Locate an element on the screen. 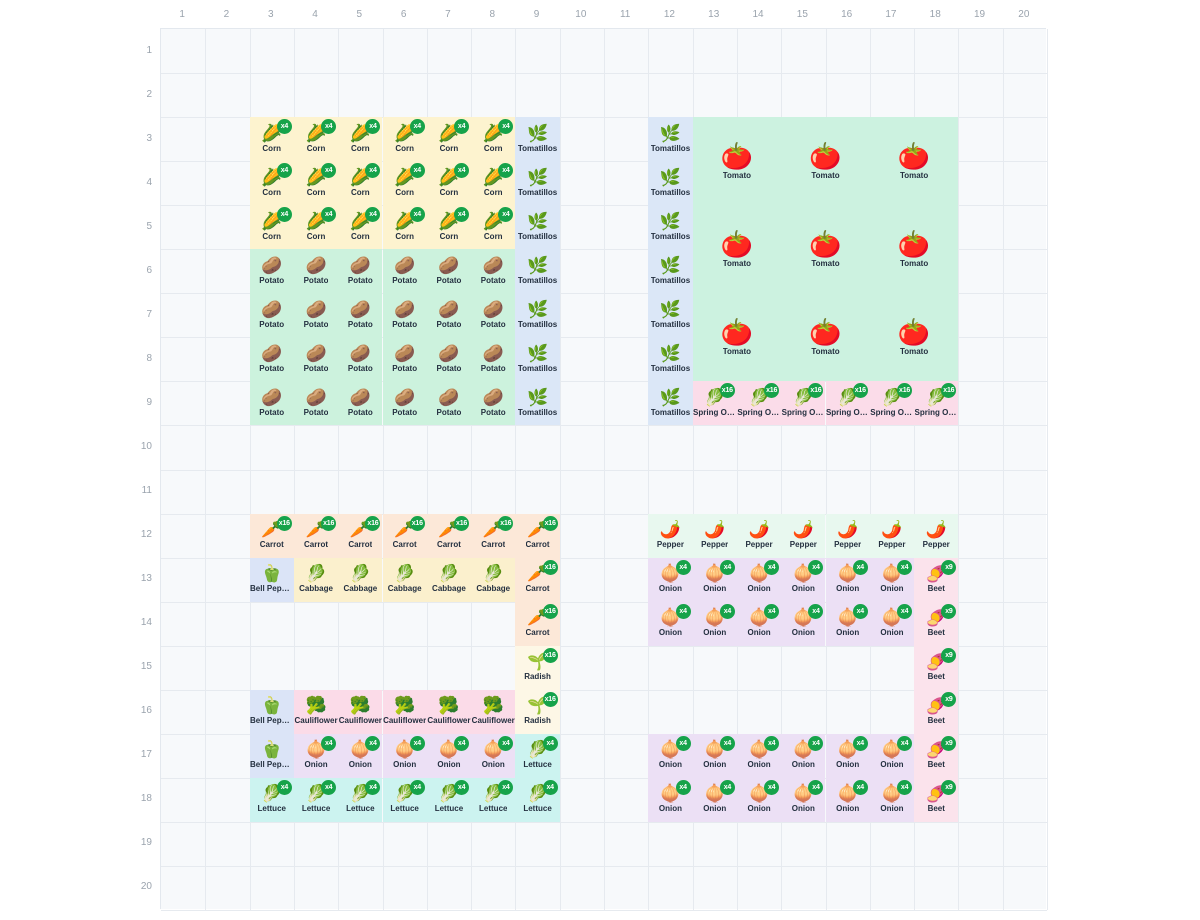  column-header-18: 18 is located at coordinates (935, 14).